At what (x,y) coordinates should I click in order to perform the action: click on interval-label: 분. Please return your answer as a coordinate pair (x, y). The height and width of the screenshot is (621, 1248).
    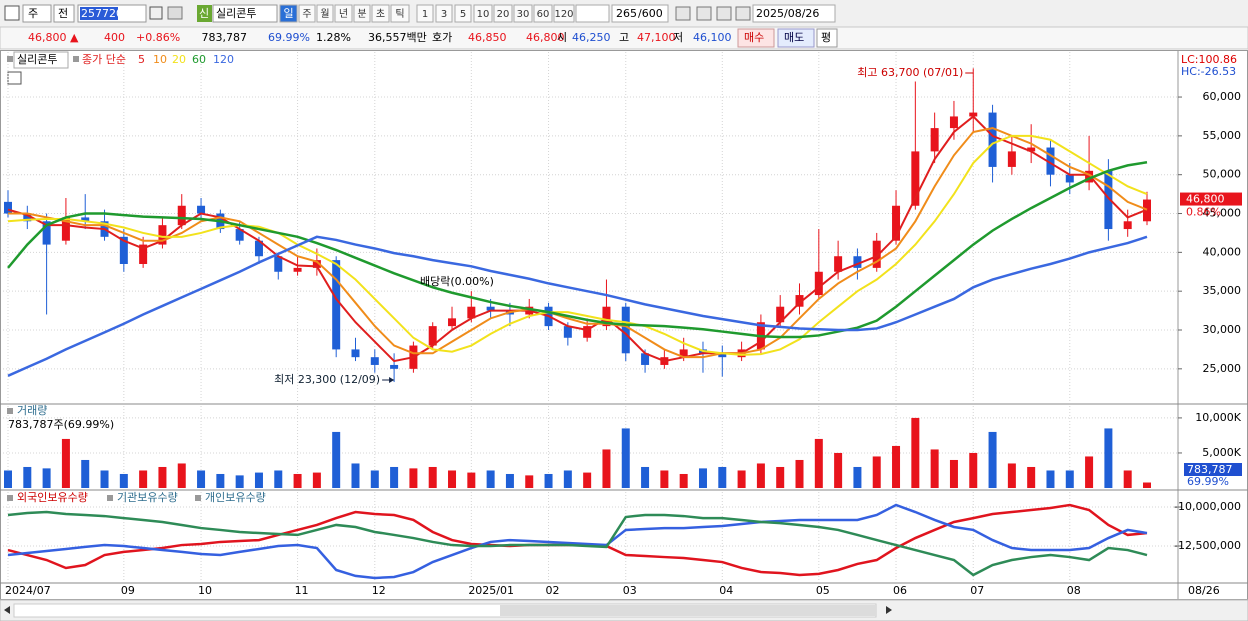
    Looking at the image, I should click on (361, 14).